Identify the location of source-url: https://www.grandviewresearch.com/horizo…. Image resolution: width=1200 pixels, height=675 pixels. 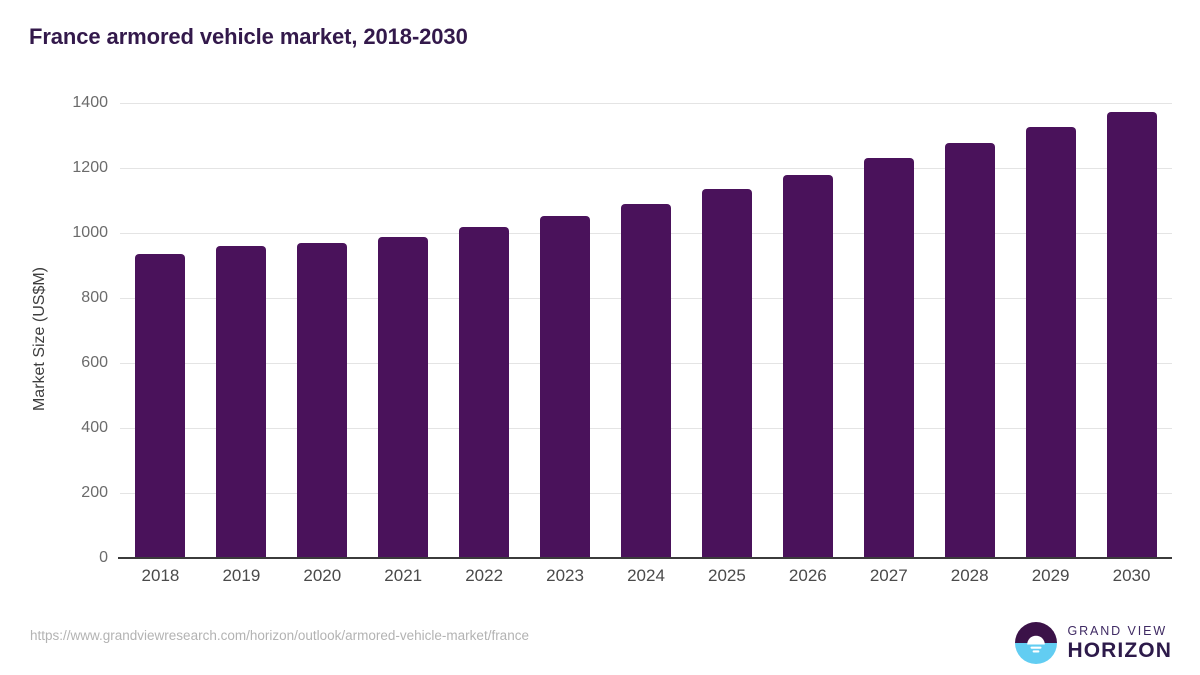
(279, 635).